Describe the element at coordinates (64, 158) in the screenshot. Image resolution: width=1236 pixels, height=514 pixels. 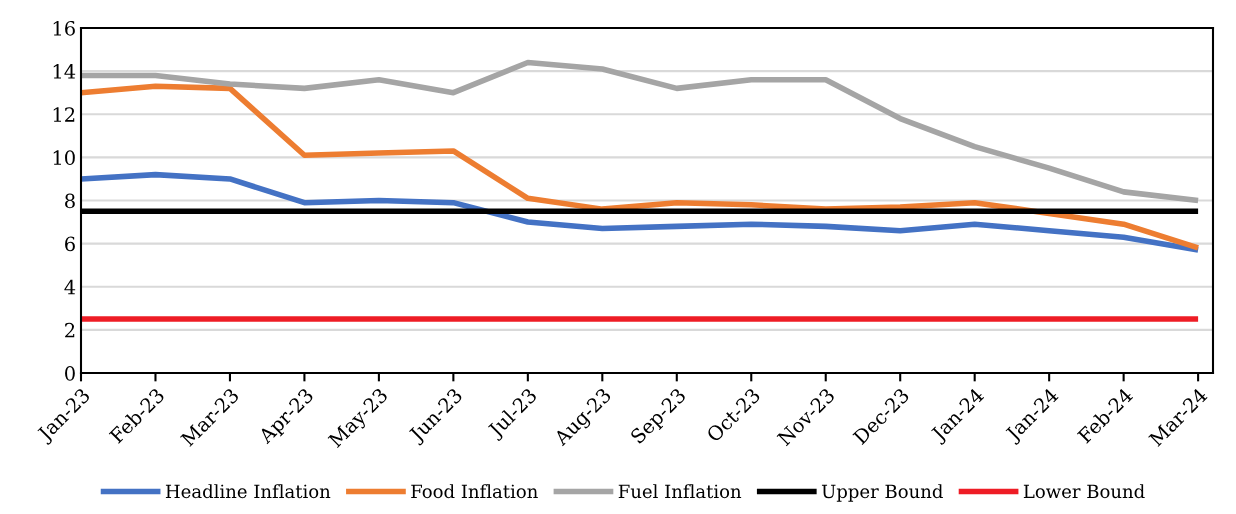
I see `y-tick-label: 10` at that location.